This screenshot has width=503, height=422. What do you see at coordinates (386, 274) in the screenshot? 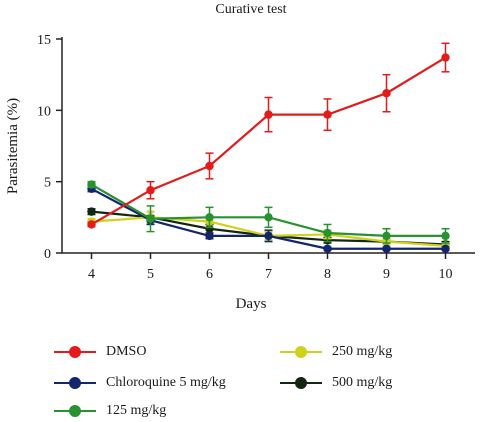
I see `x-tick-label: 9` at bounding box center [386, 274].